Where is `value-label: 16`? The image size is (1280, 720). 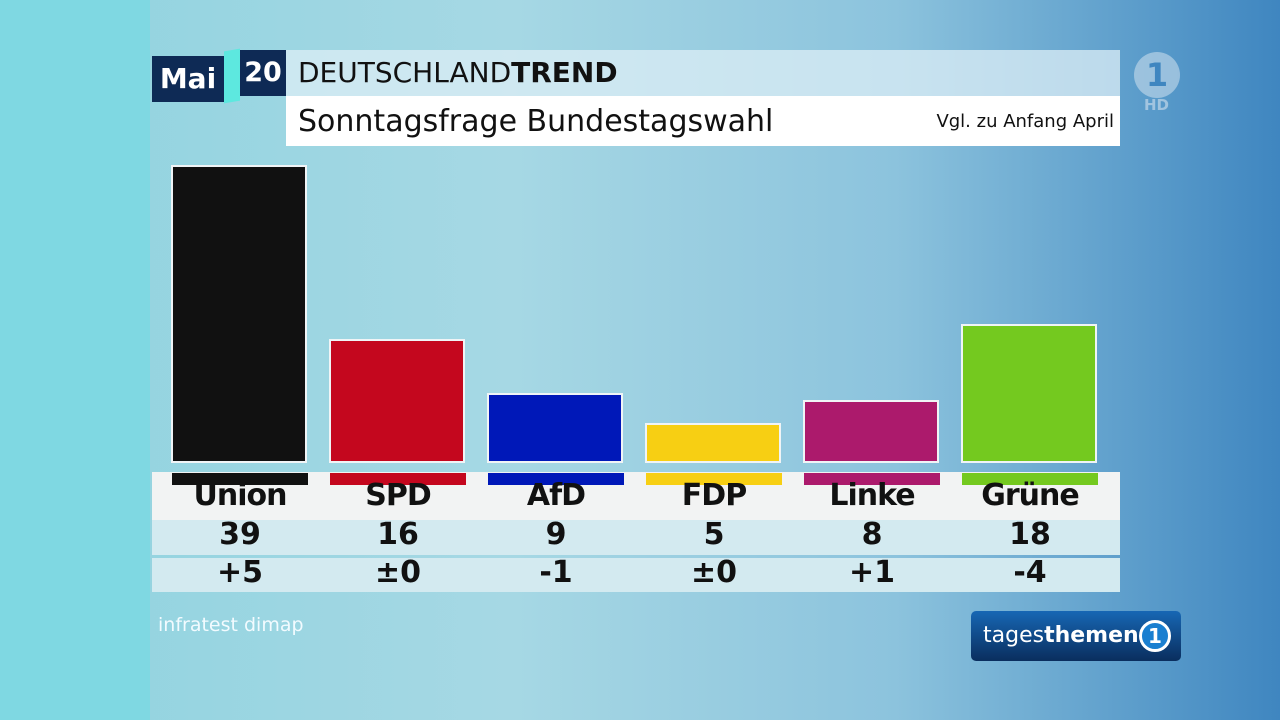 value-label: 16 is located at coordinates (398, 534).